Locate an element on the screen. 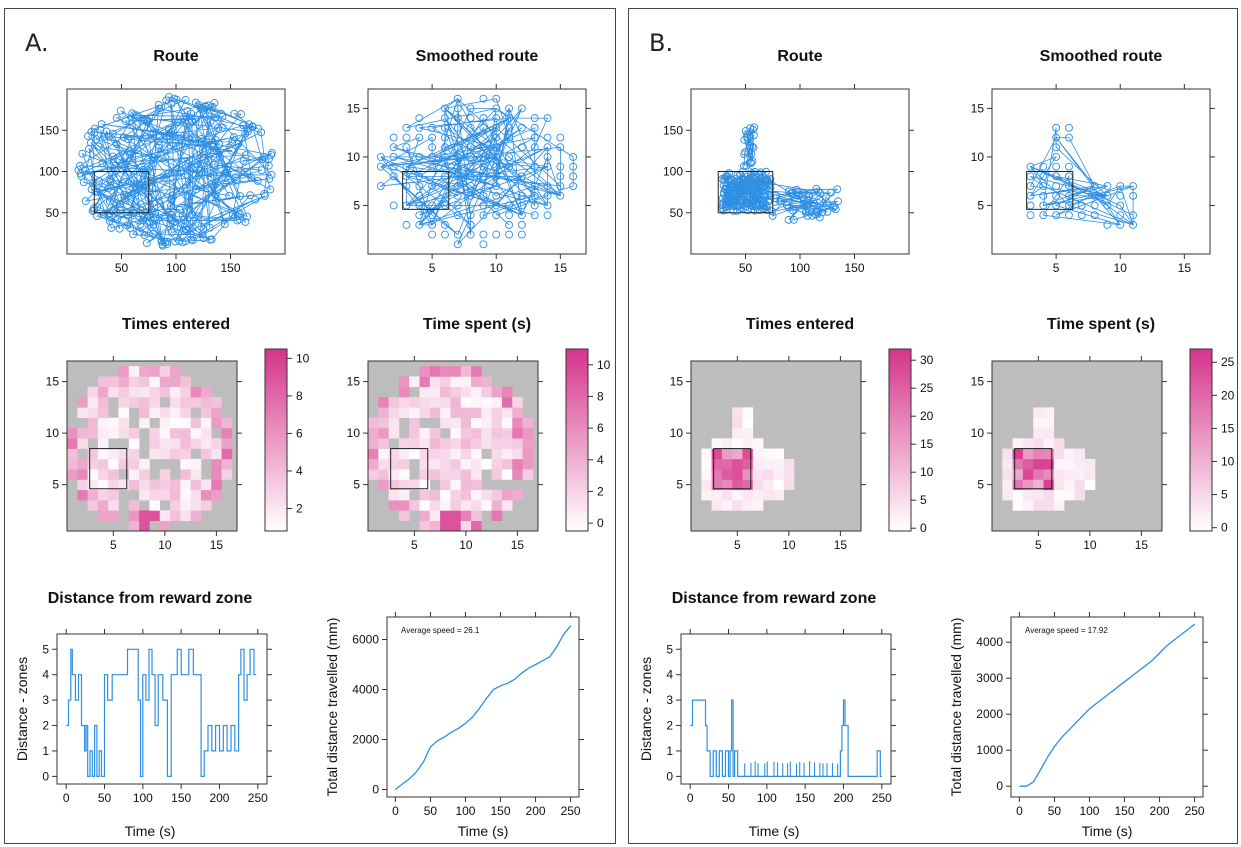 This screenshot has height=847, width=1241. smoothed-route-chart: Smoothed route 5 10 15 5 10 15 is located at coordinates (1093, 161).